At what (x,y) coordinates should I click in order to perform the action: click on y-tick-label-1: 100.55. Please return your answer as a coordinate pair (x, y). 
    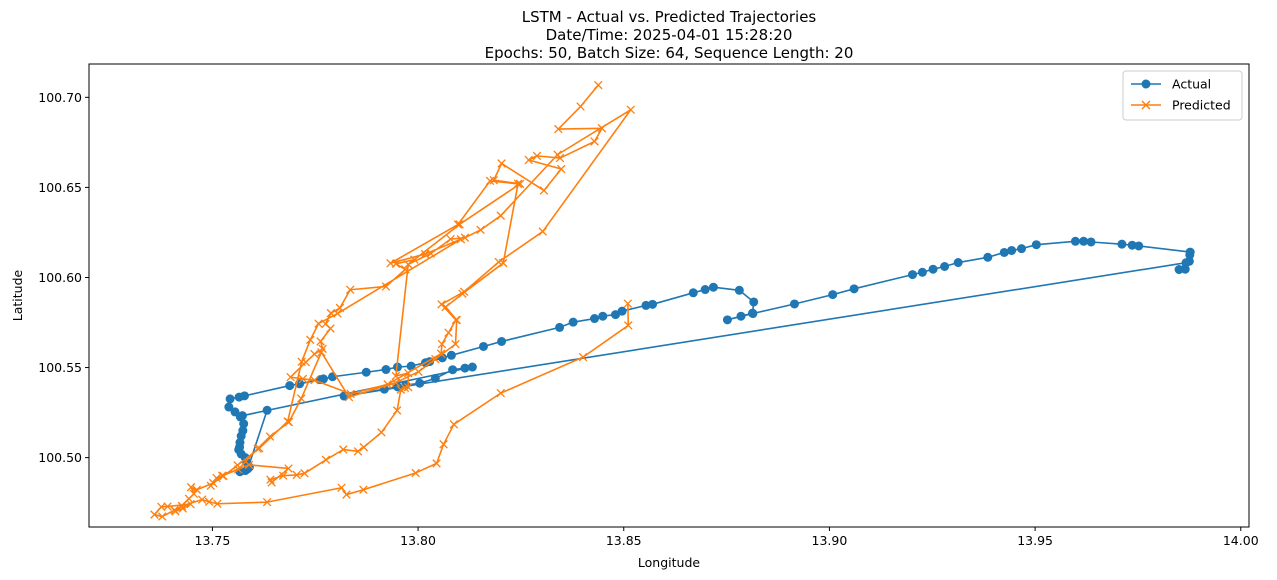
    Looking at the image, I should click on (60, 367).